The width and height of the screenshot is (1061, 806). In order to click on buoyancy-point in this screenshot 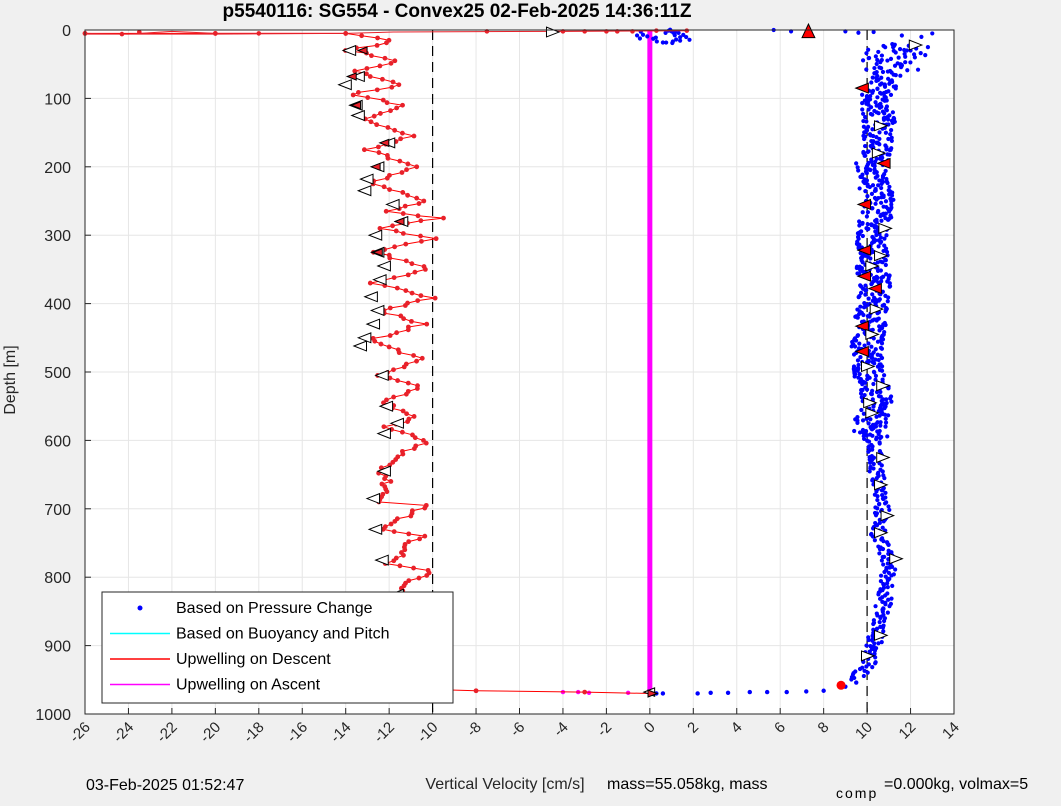, I will do `click(841, 685)`.